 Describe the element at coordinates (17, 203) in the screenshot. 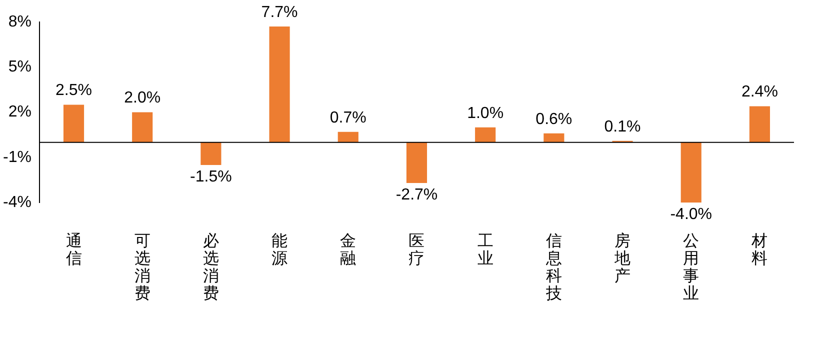

I see `y-tick-label: -4%` at that location.